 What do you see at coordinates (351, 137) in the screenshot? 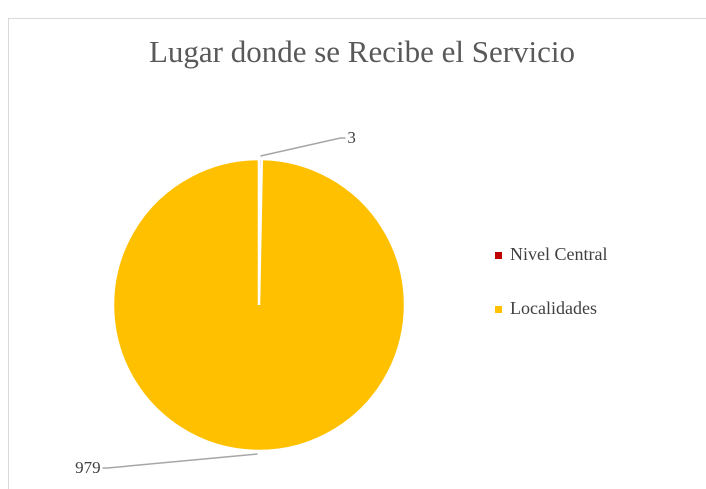
I see `data-label: 3` at bounding box center [351, 137].